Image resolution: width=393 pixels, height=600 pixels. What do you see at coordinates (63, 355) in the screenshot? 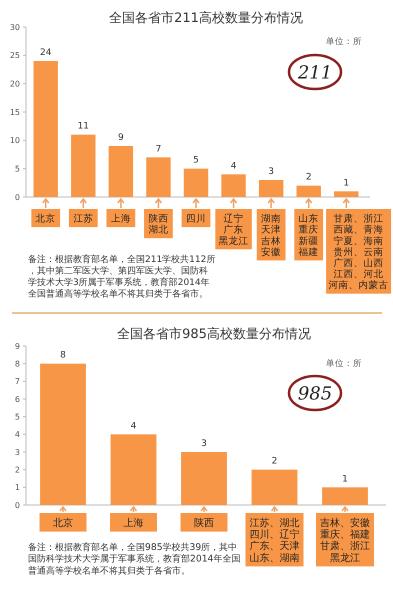
I see `data-label: 8` at bounding box center [63, 355].